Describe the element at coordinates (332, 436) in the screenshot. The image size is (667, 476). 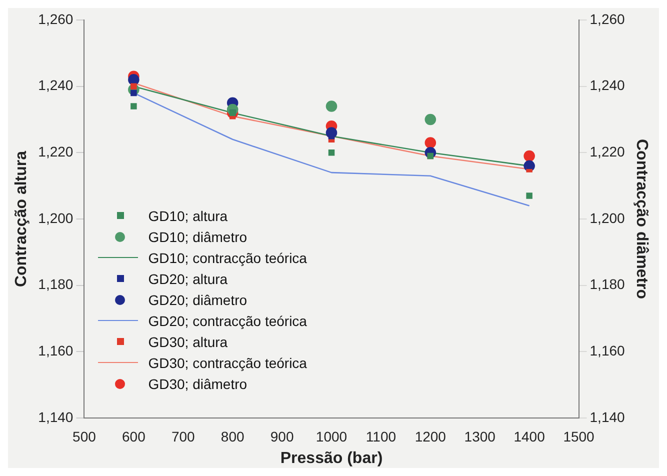
I see `x-tick-label: 1000` at that location.